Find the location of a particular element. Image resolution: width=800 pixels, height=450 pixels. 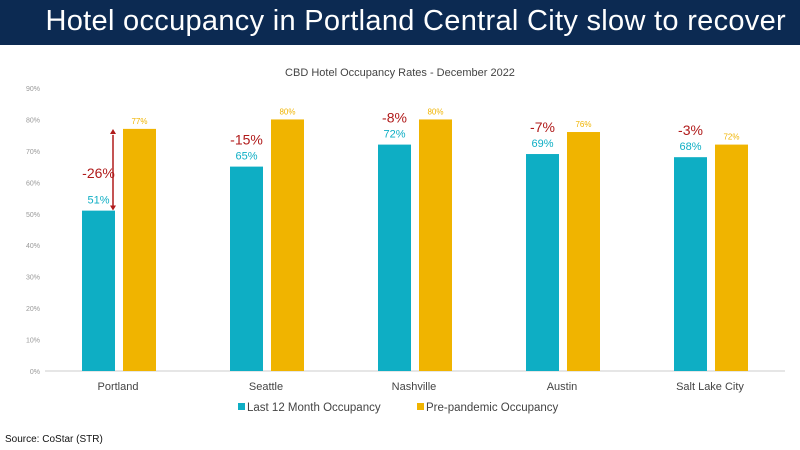

y-tick-label: 0% is located at coordinates (35, 372).